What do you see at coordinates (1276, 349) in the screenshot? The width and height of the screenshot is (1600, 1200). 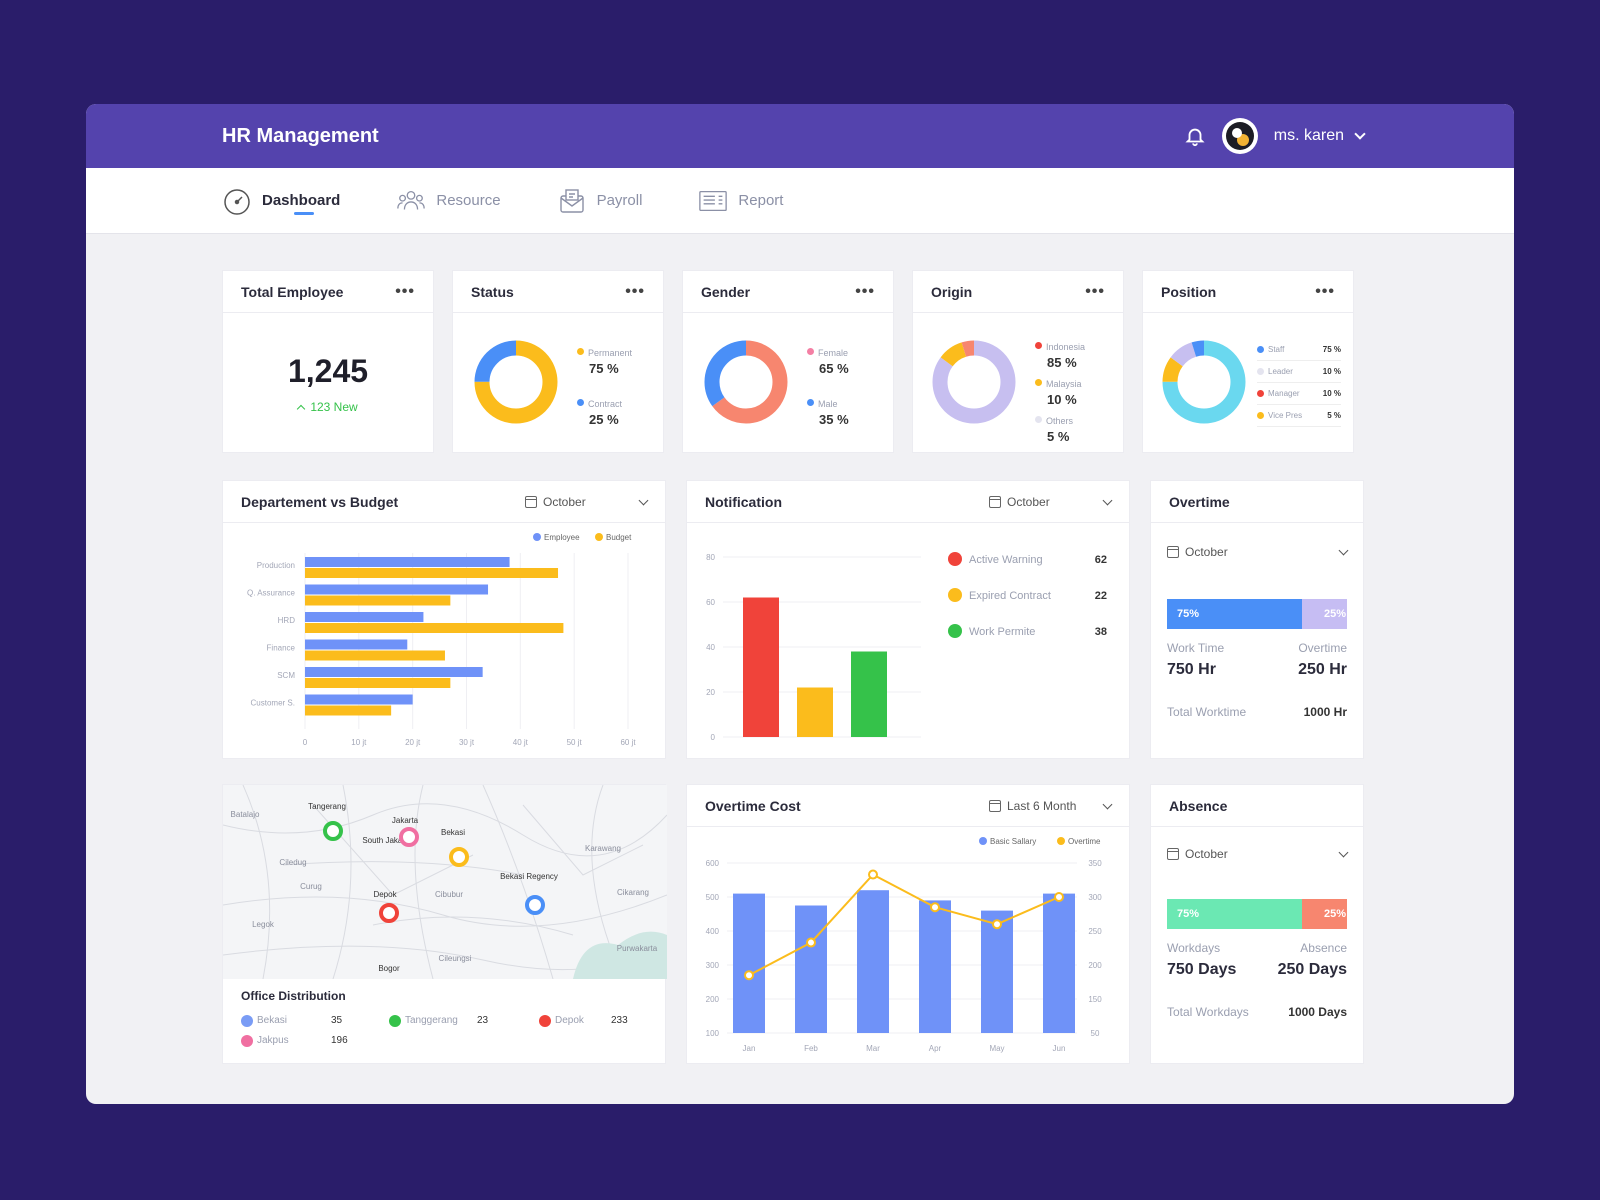 I see `legend-label: Staff` at bounding box center [1276, 349].